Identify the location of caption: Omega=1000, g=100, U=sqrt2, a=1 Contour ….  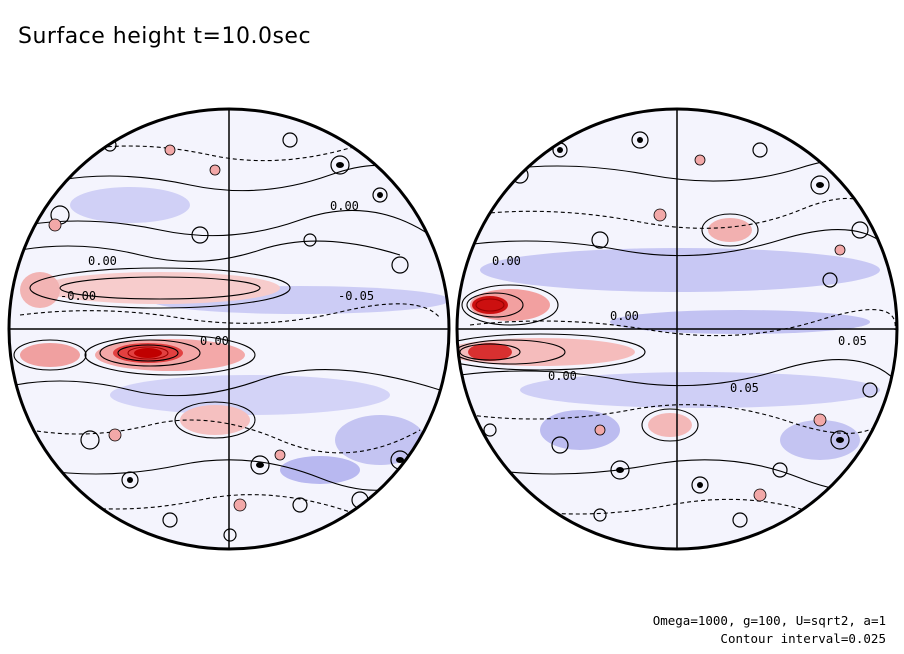
(769, 630).